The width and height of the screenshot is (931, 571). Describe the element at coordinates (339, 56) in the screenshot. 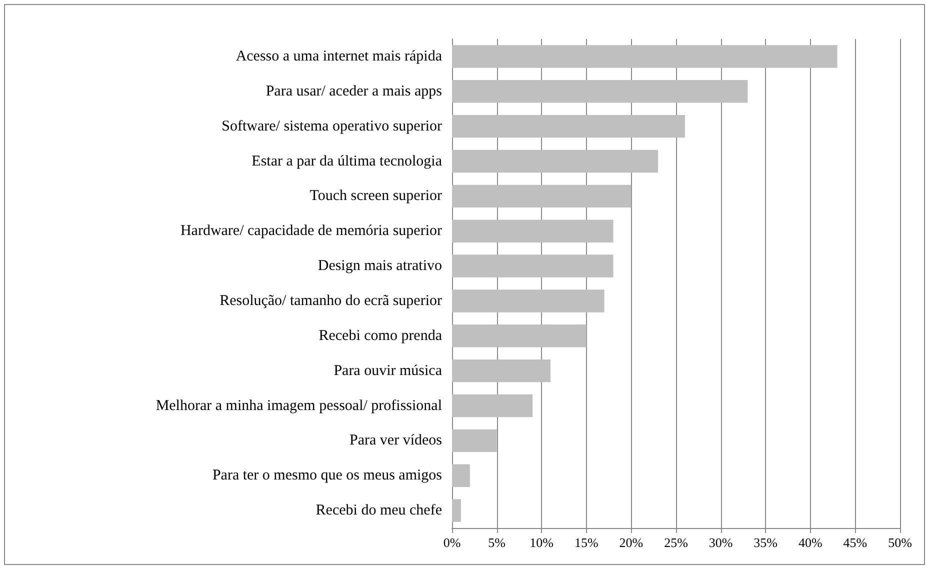

I see `y-tick-label: Acesso a uma internet mais rápida` at that location.